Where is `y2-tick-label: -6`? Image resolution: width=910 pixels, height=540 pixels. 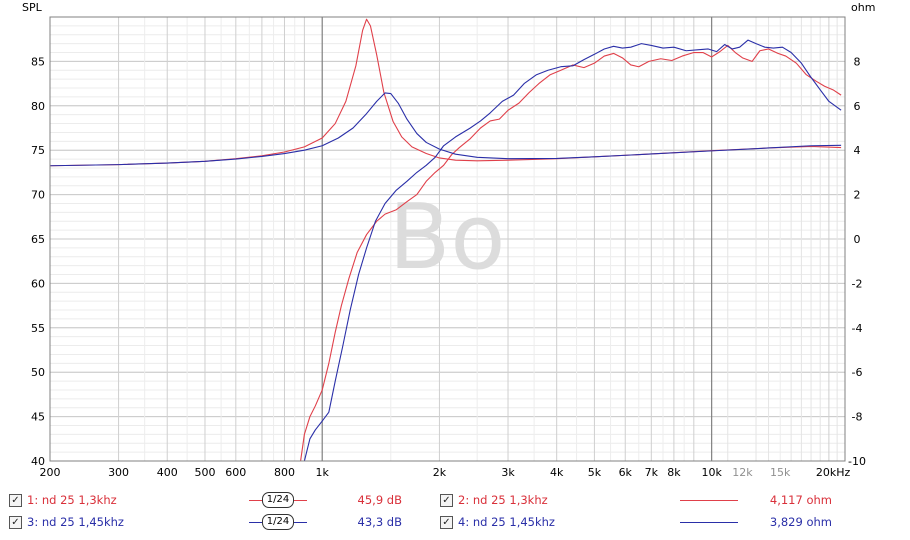 y2-tick-label: -6 is located at coordinates (857, 372).